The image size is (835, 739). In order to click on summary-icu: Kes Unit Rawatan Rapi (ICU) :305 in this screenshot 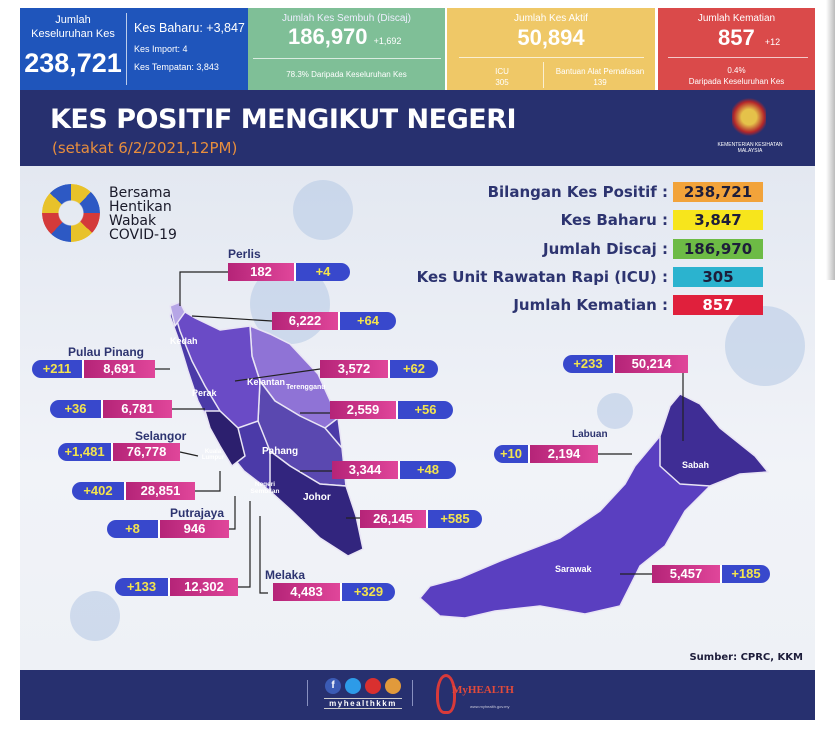, I will do `click(590, 277)`.